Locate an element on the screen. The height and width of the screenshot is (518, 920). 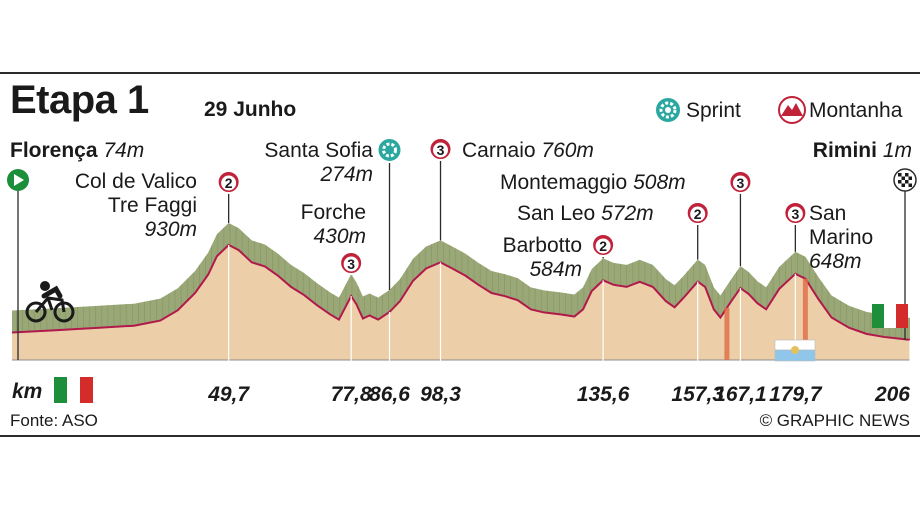
montemaggio-badge-inner is located at coordinates (740, 183).